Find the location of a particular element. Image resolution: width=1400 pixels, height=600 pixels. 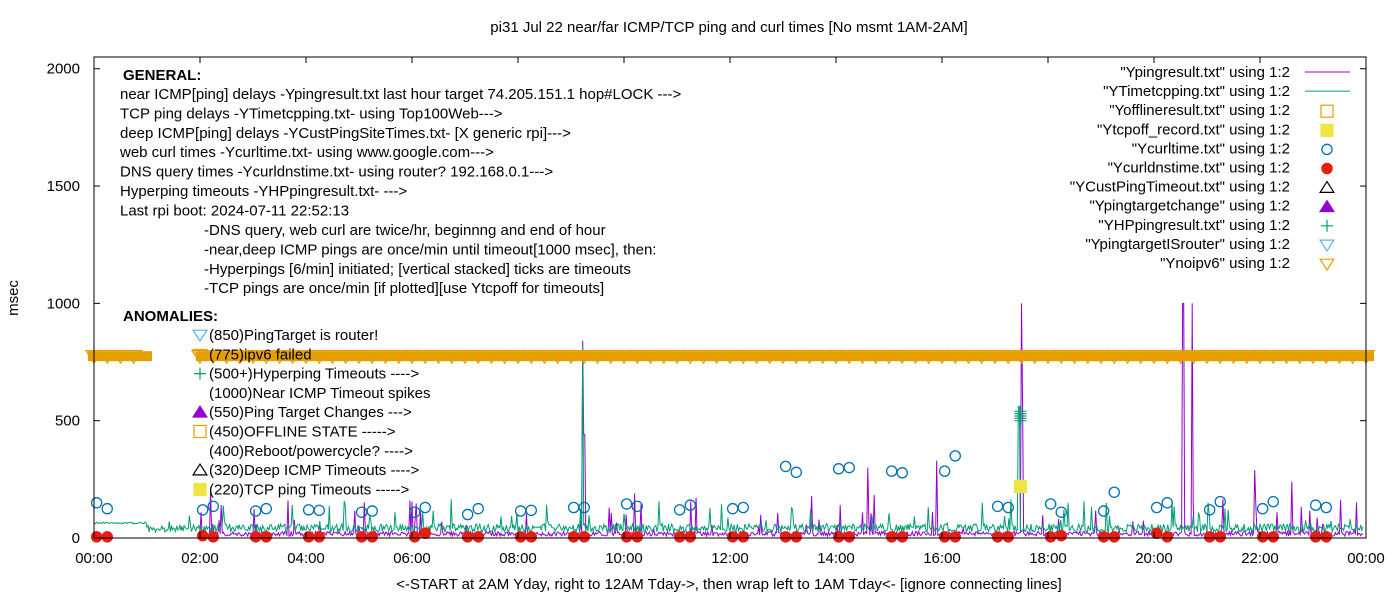

x-tick-label: 00:00 is located at coordinates (94, 558).